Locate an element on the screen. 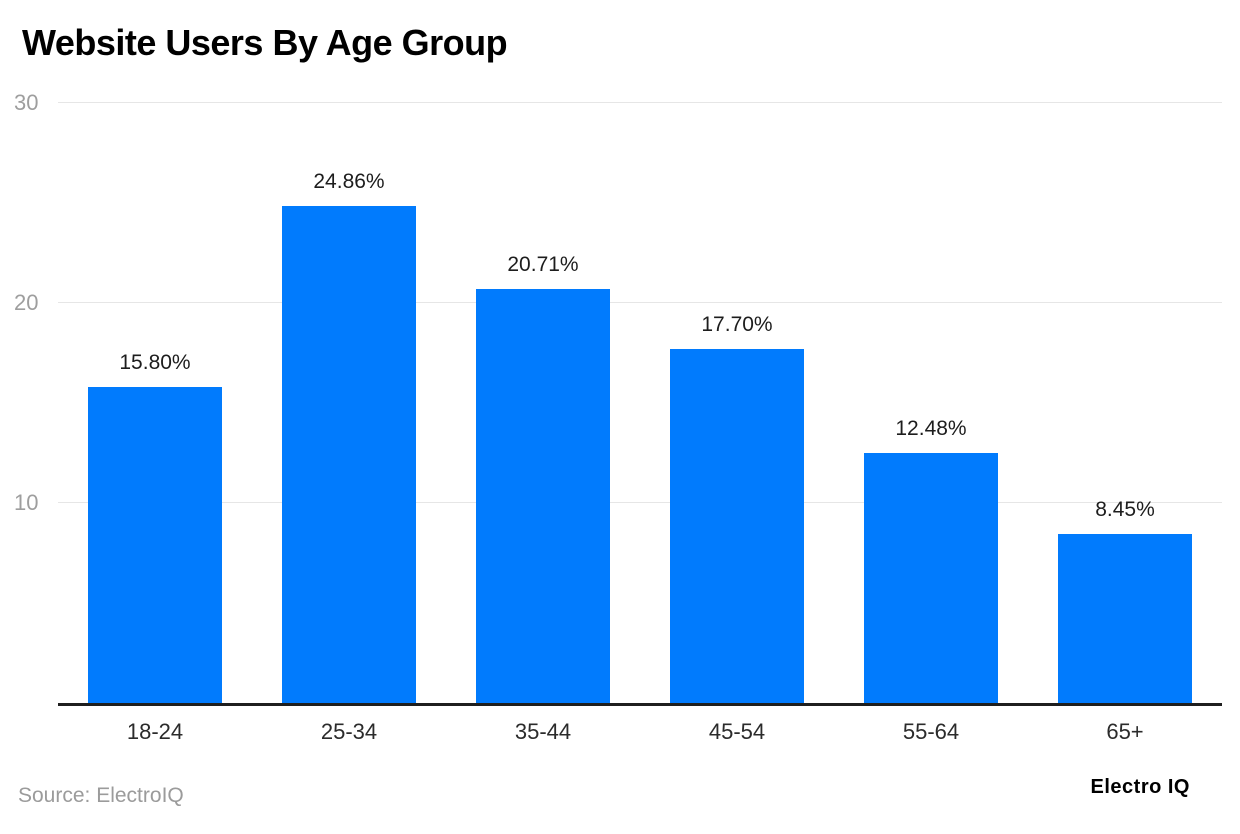 The height and width of the screenshot is (834, 1240). y-tick-label: 30 is located at coordinates (26, 102).